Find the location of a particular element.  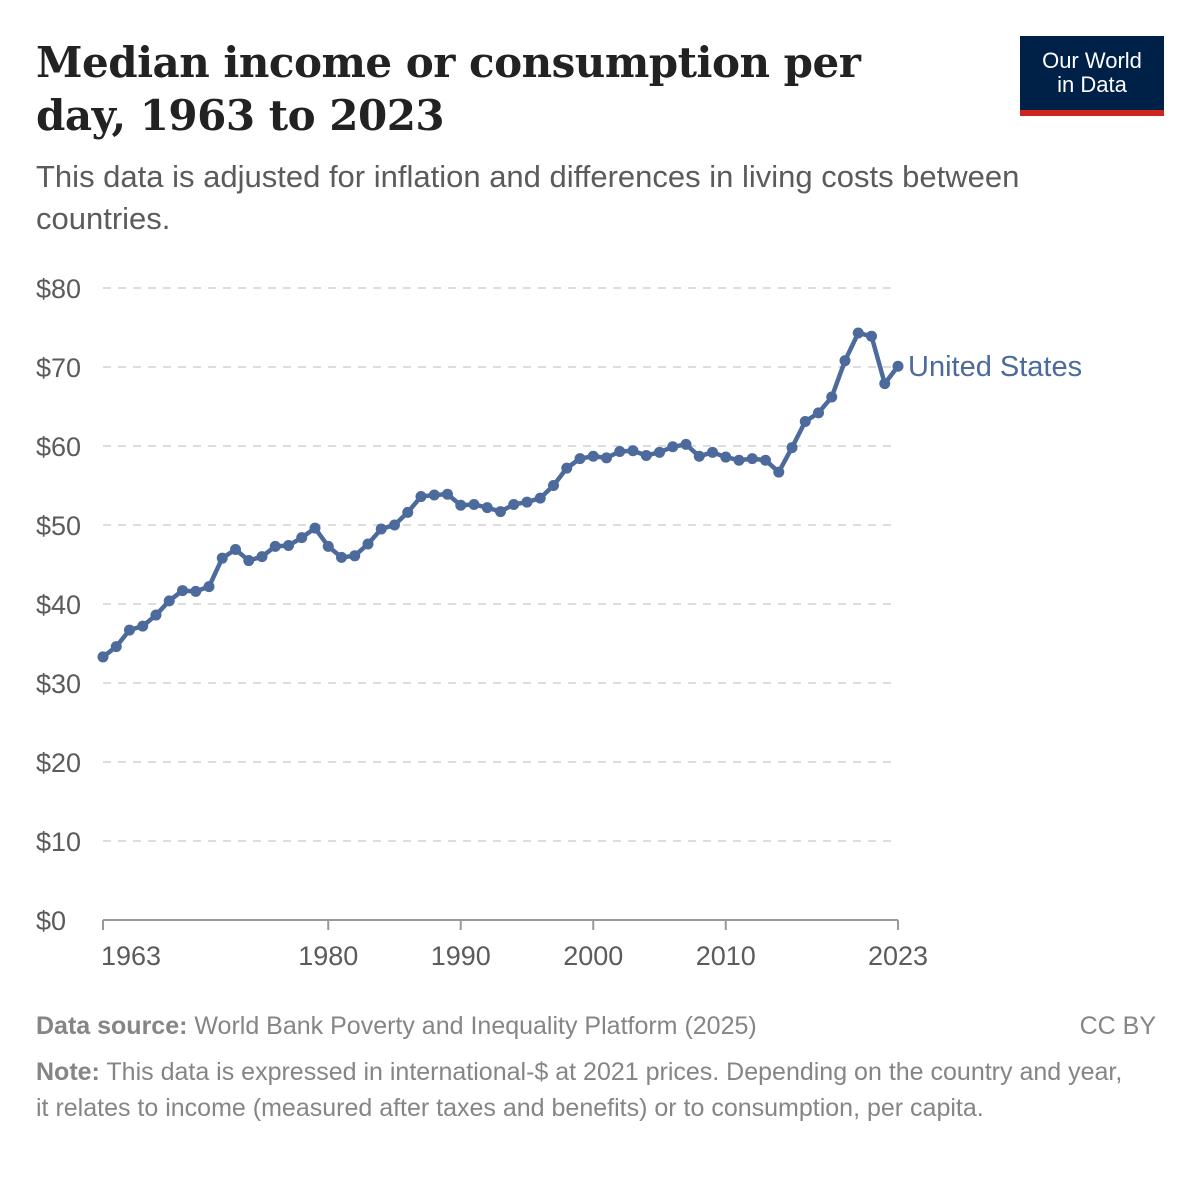

license-link: CC BY is located at coordinates (1117, 1026).